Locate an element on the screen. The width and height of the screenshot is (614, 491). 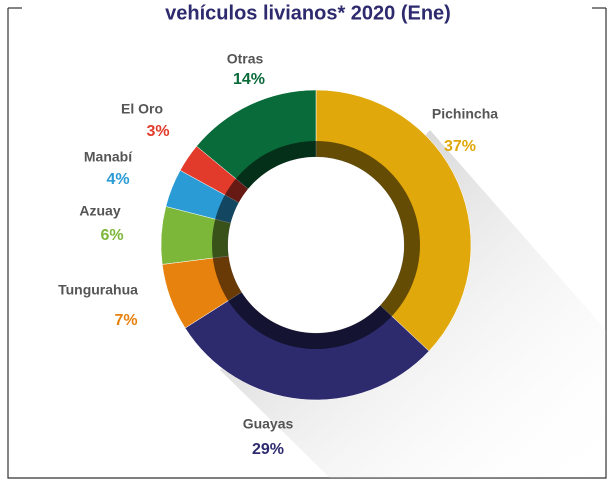
hole is located at coordinates (316, 245).